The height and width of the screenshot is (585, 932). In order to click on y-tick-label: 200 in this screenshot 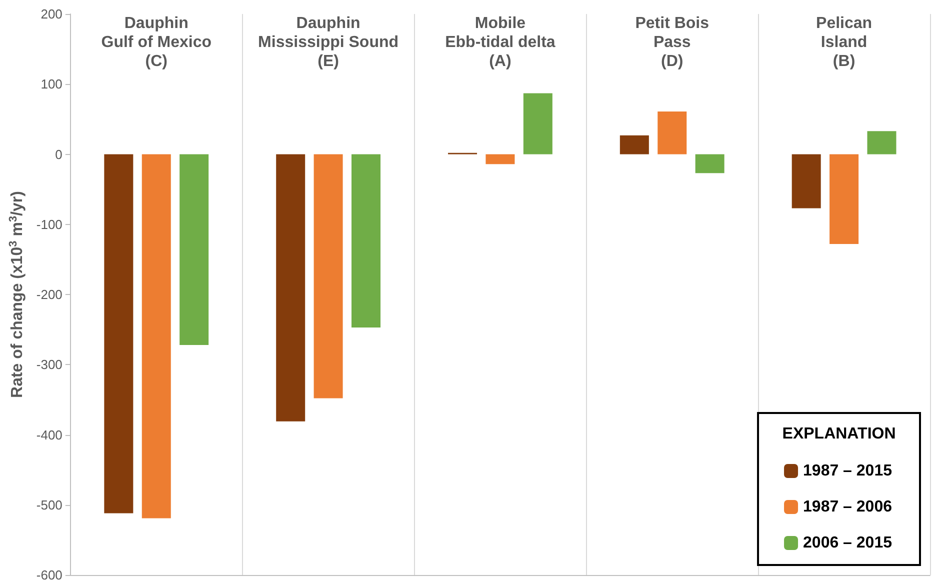, I will do `click(51, 14)`.